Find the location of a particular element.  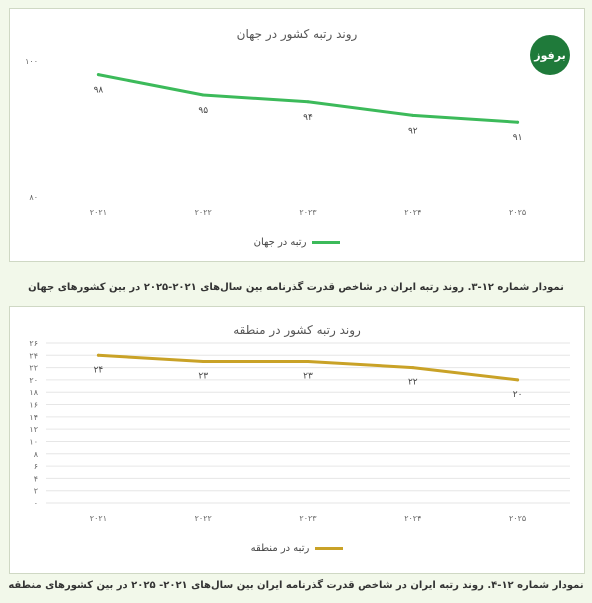

y-tick-label: ۱۲ is located at coordinates (33, 429).